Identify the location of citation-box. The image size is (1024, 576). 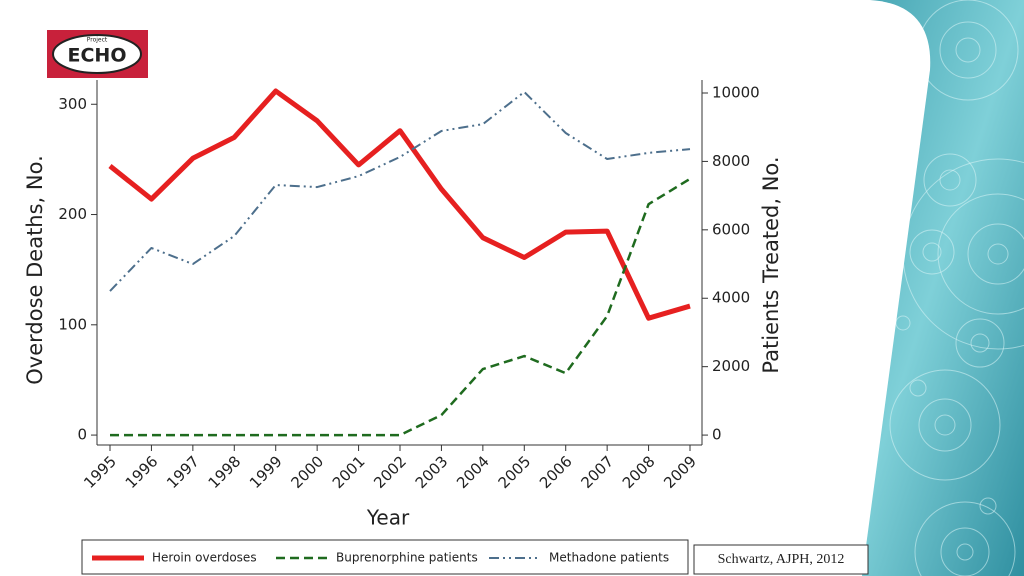
(781, 559).